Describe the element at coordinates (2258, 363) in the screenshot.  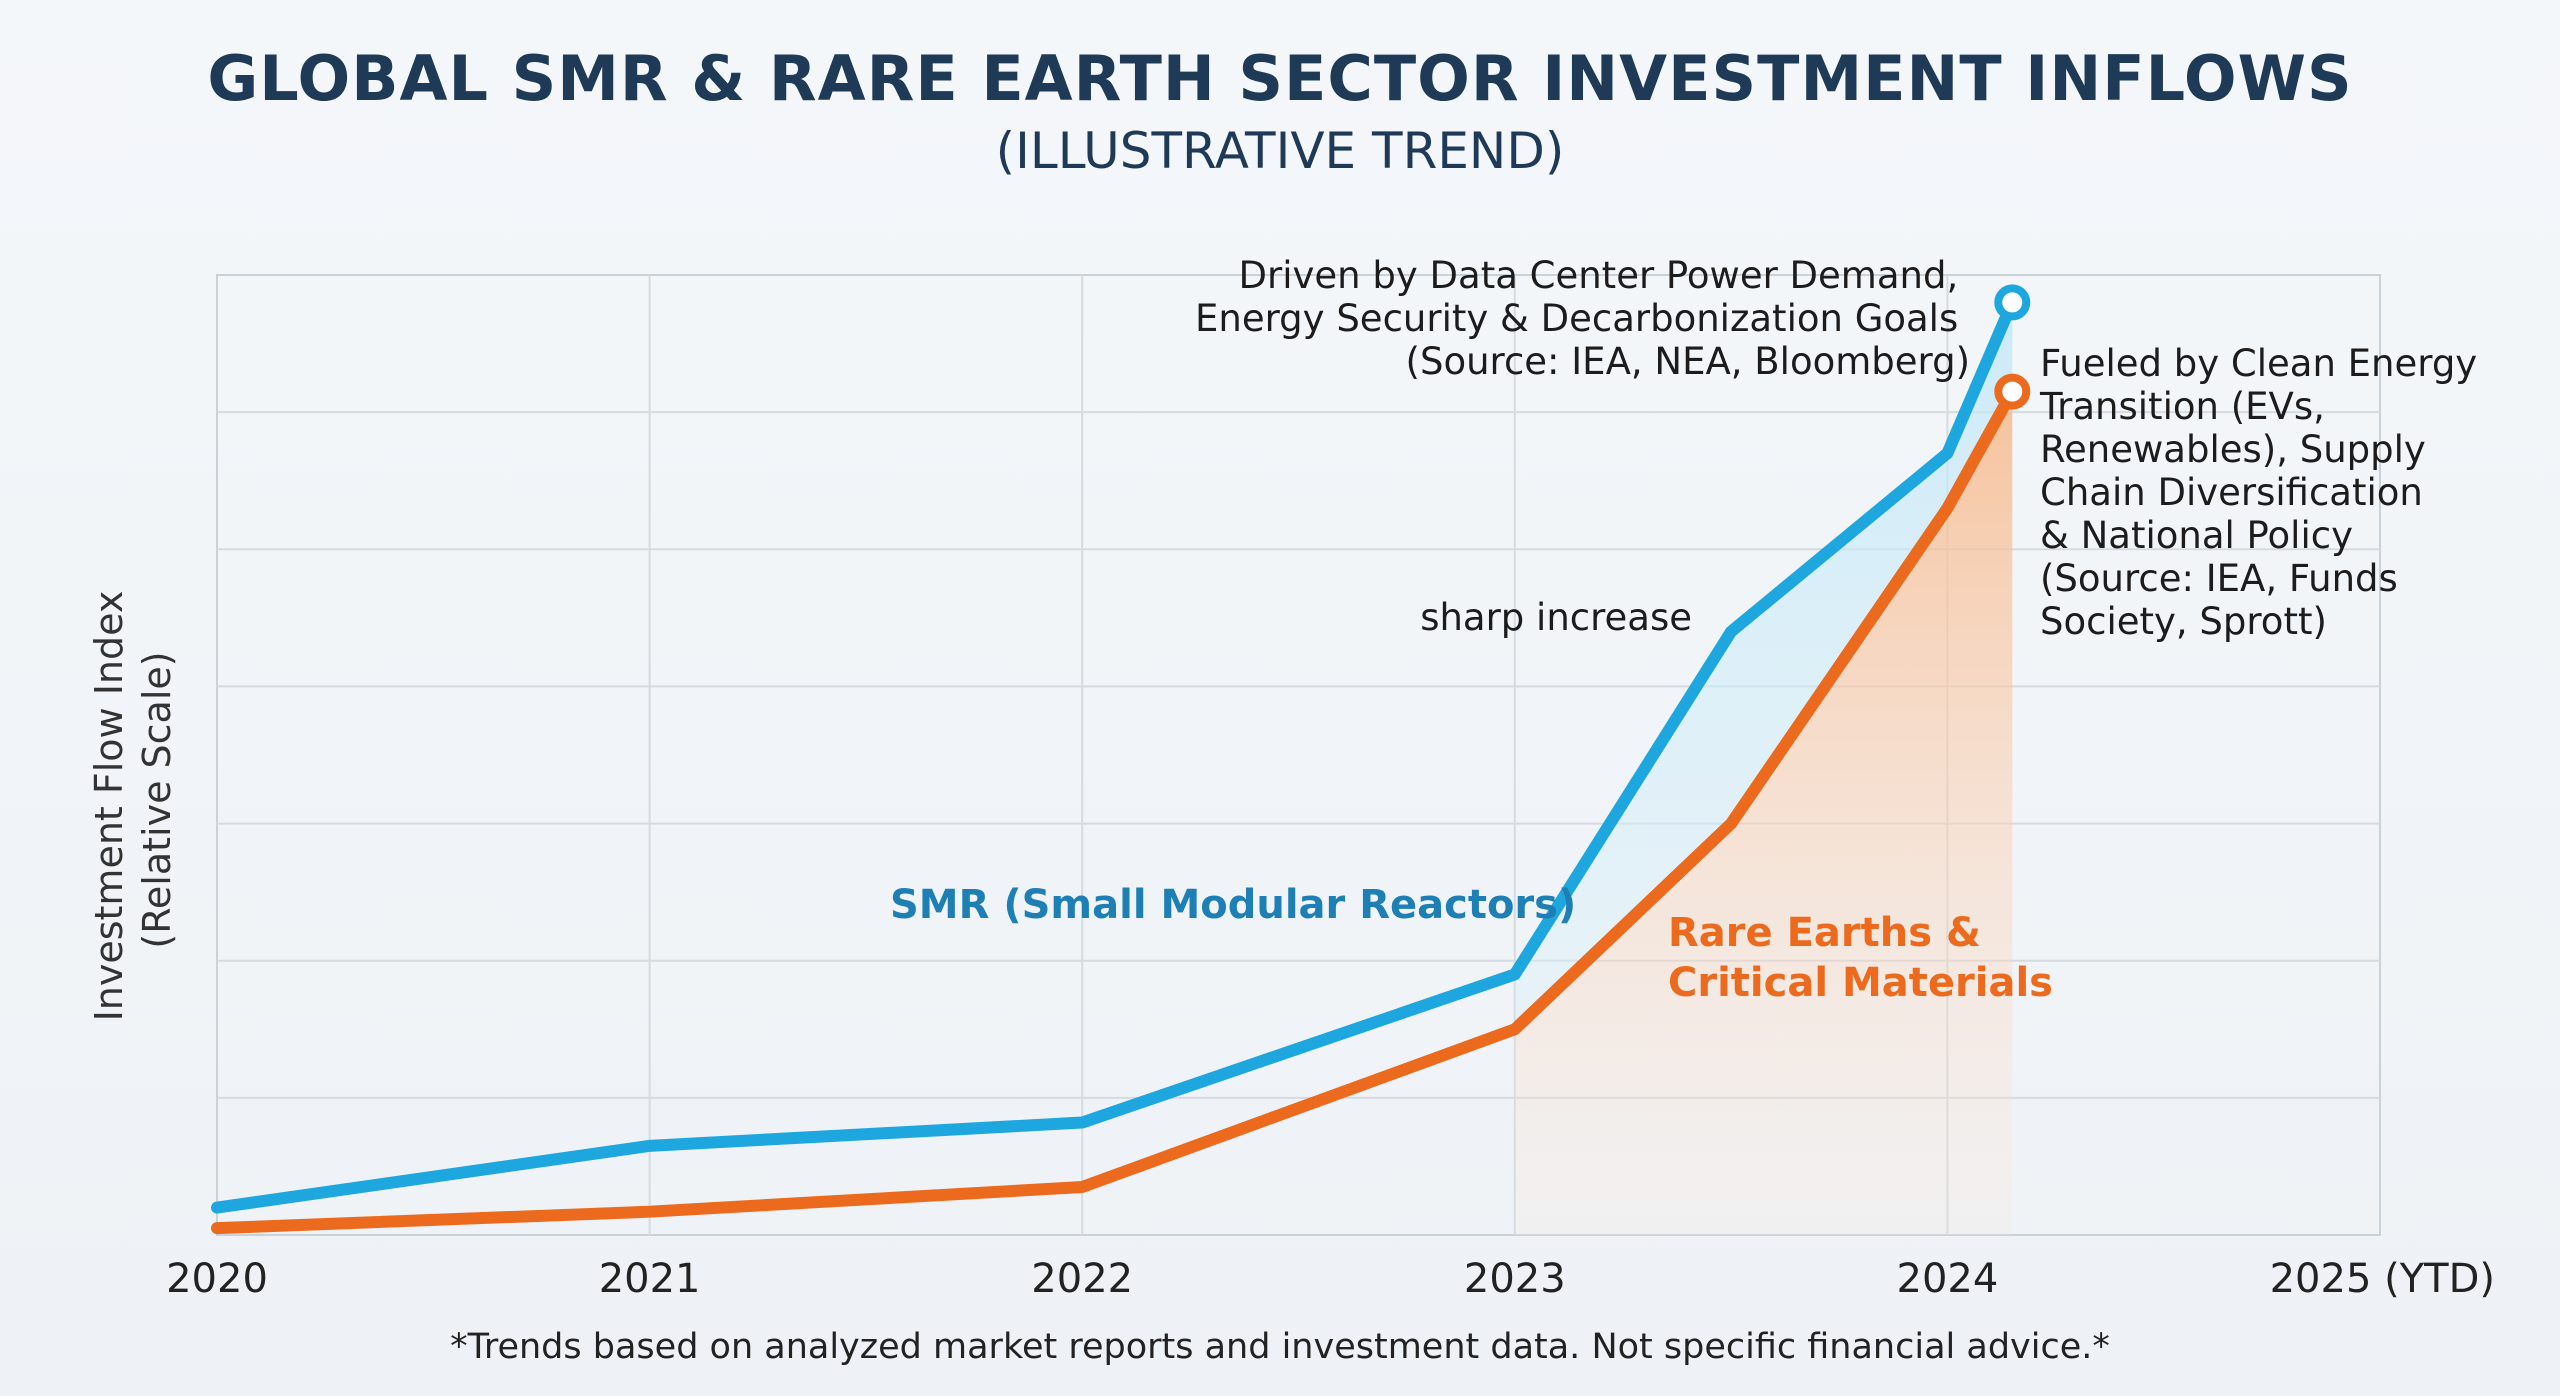
I see `annotation-rare-earth-driver-line: Fueled by Clean Energy` at that location.